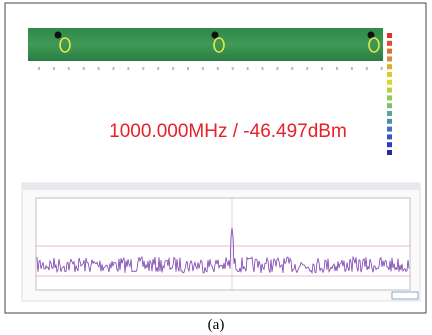  Describe the element at coordinates (221, 186) in the screenshot. I see `panel-header` at that location.